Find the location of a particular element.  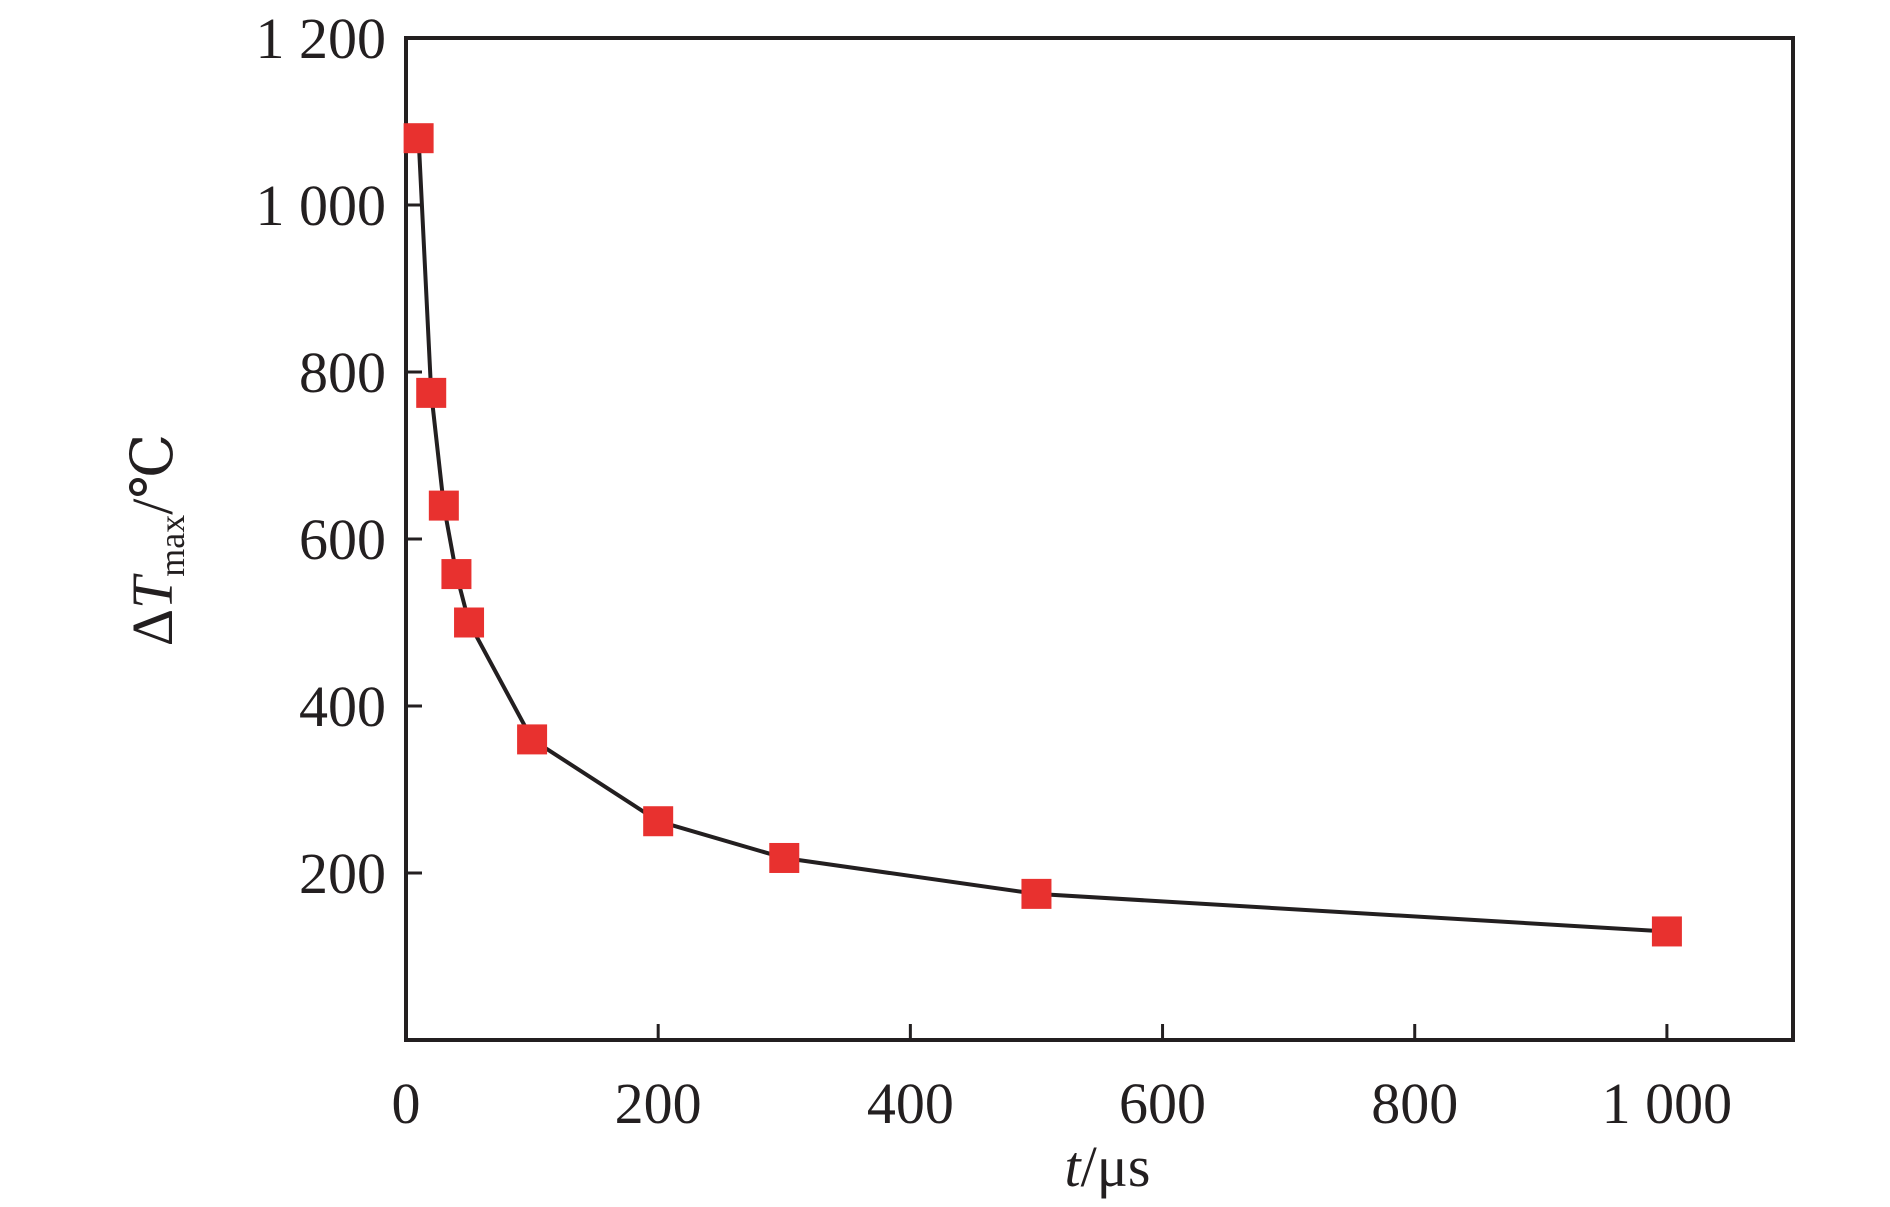

y-axis-label: ΔTmax/℃ is located at coordinates (156, 540).